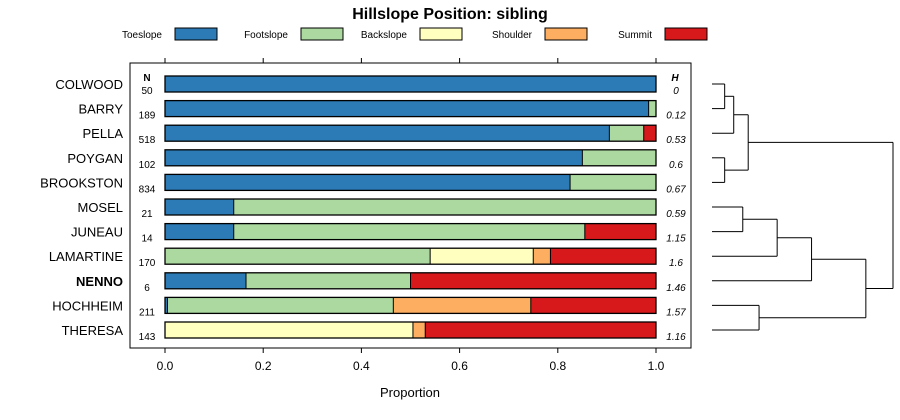 The image size is (900, 420). What do you see at coordinates (676, 116) in the screenshot?
I see `h-value: 0.12` at bounding box center [676, 116].